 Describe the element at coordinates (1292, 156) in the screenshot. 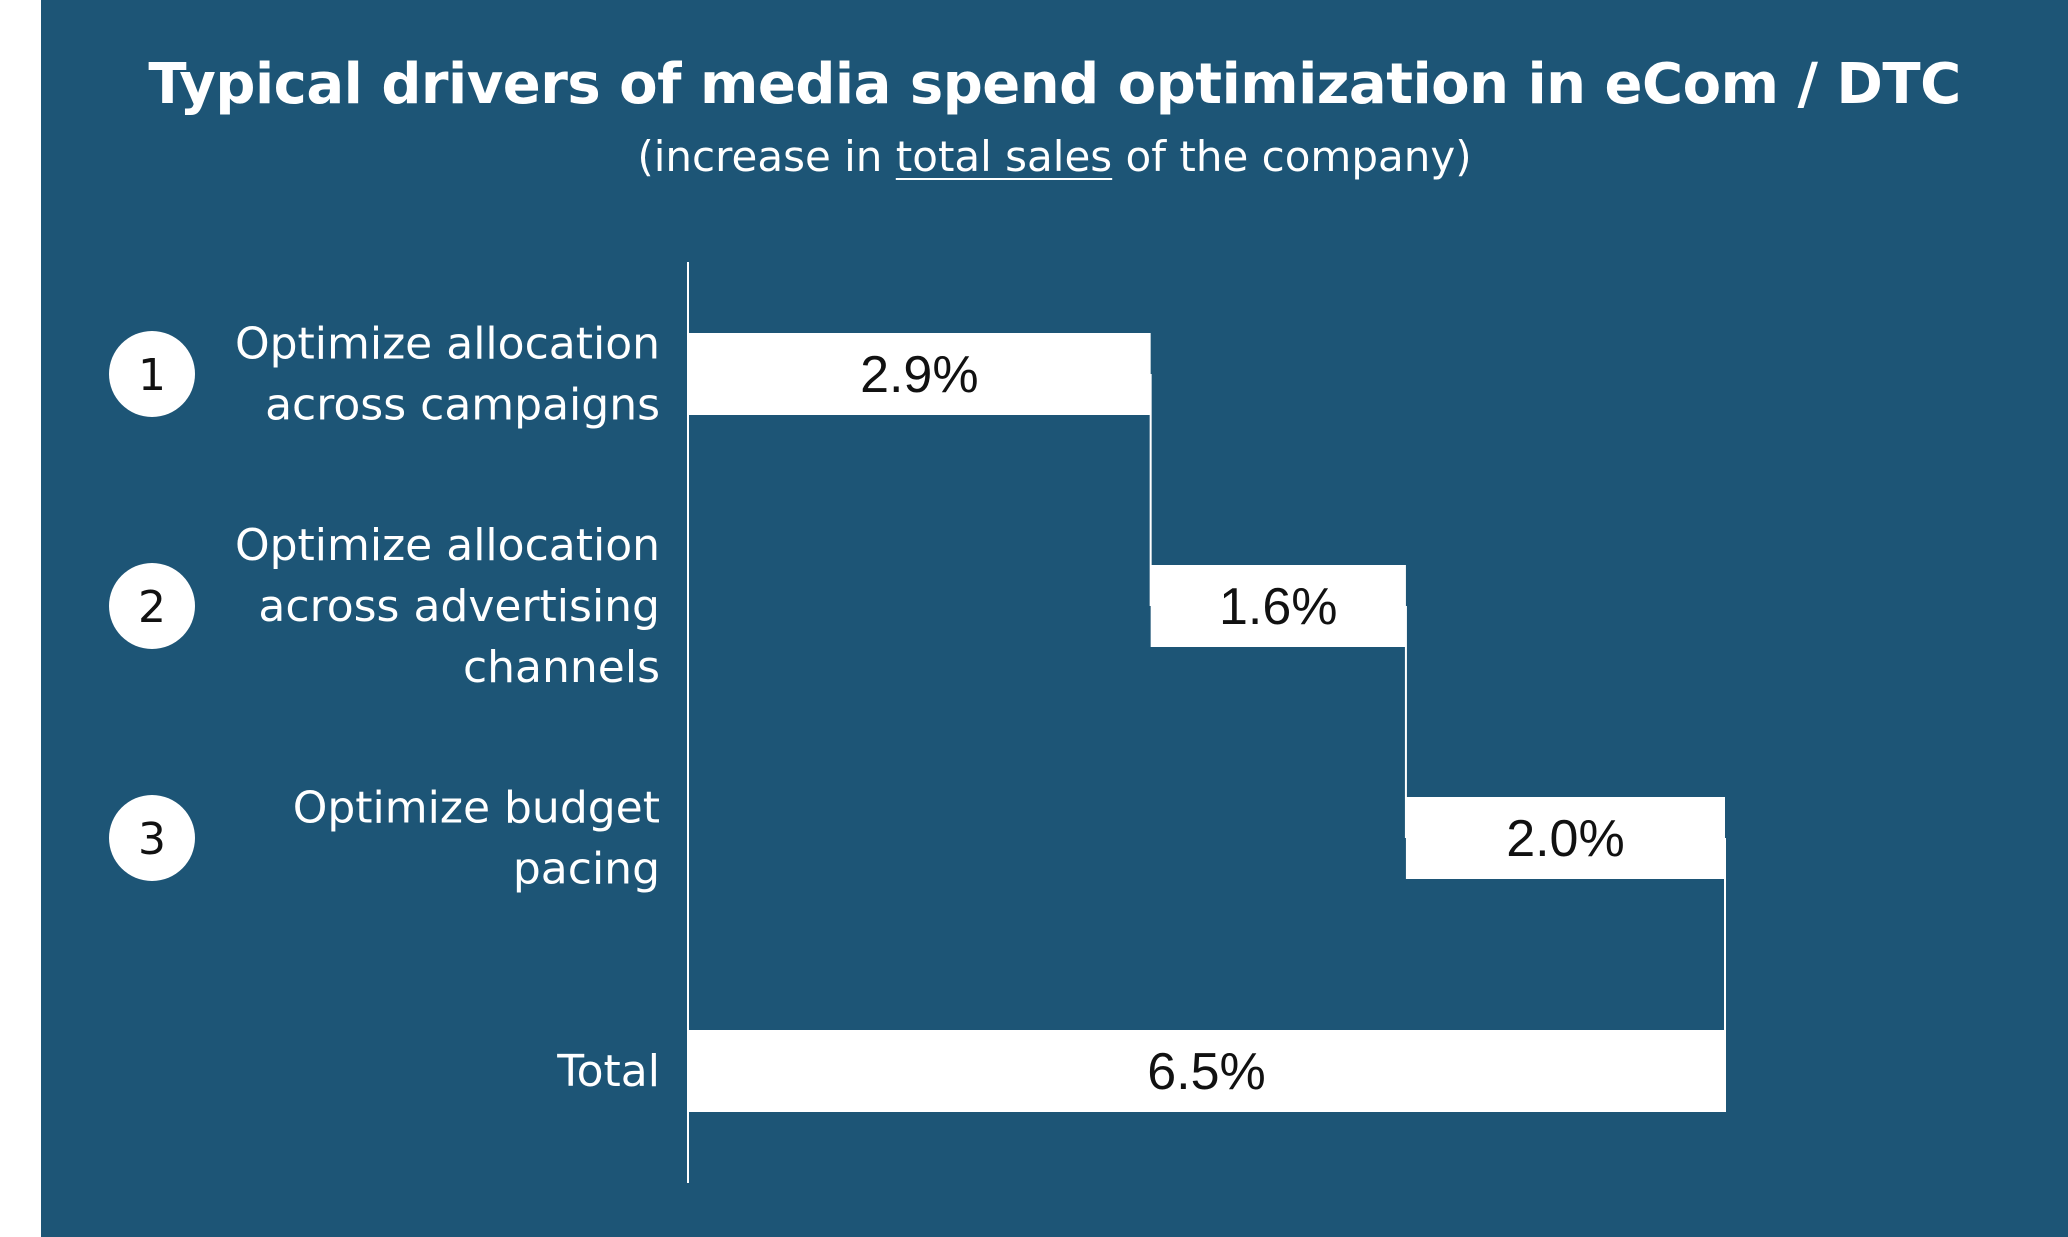

I see `subtitle-suffix: of the company)` at that location.